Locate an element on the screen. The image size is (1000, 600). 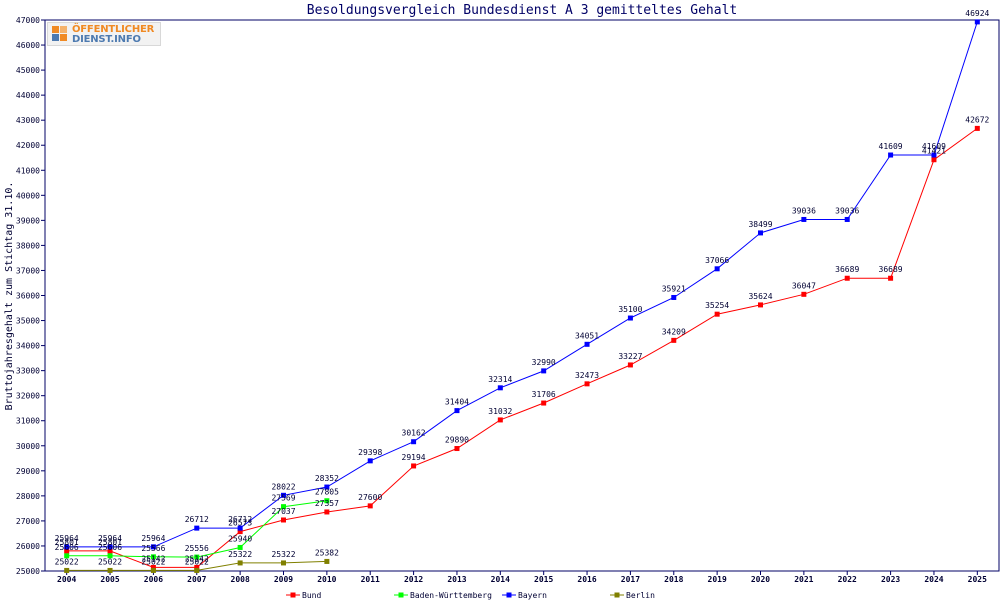
data-label-bund: 25142 is located at coordinates (197, 558).